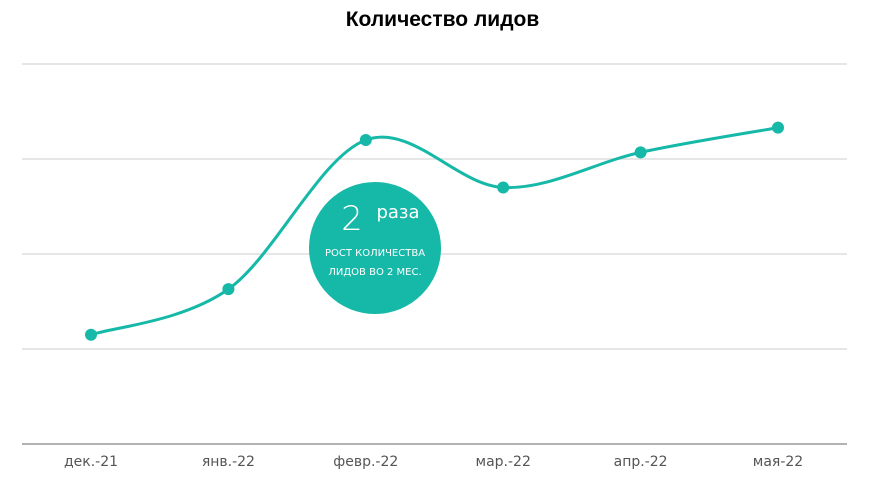 The image size is (885, 490). I want to click on badge-circle, so click(375, 248).